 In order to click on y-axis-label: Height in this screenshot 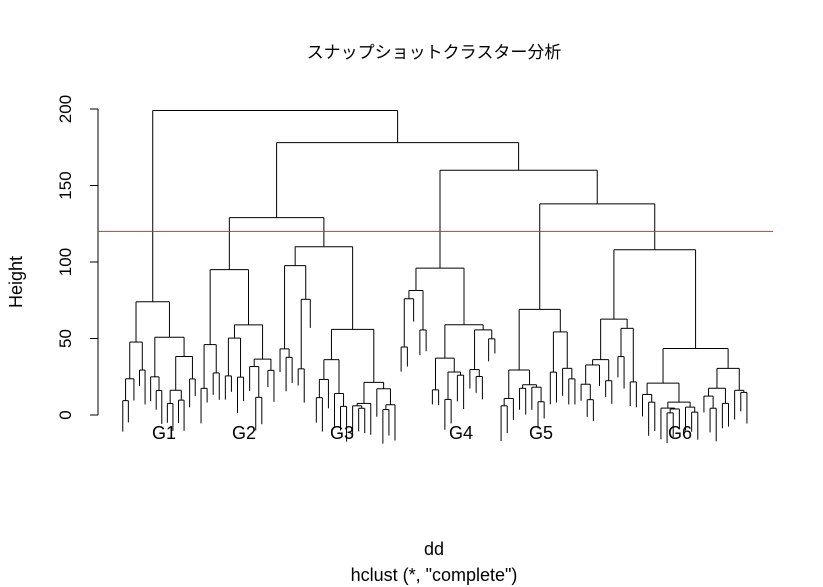, I will do `click(16, 282)`.